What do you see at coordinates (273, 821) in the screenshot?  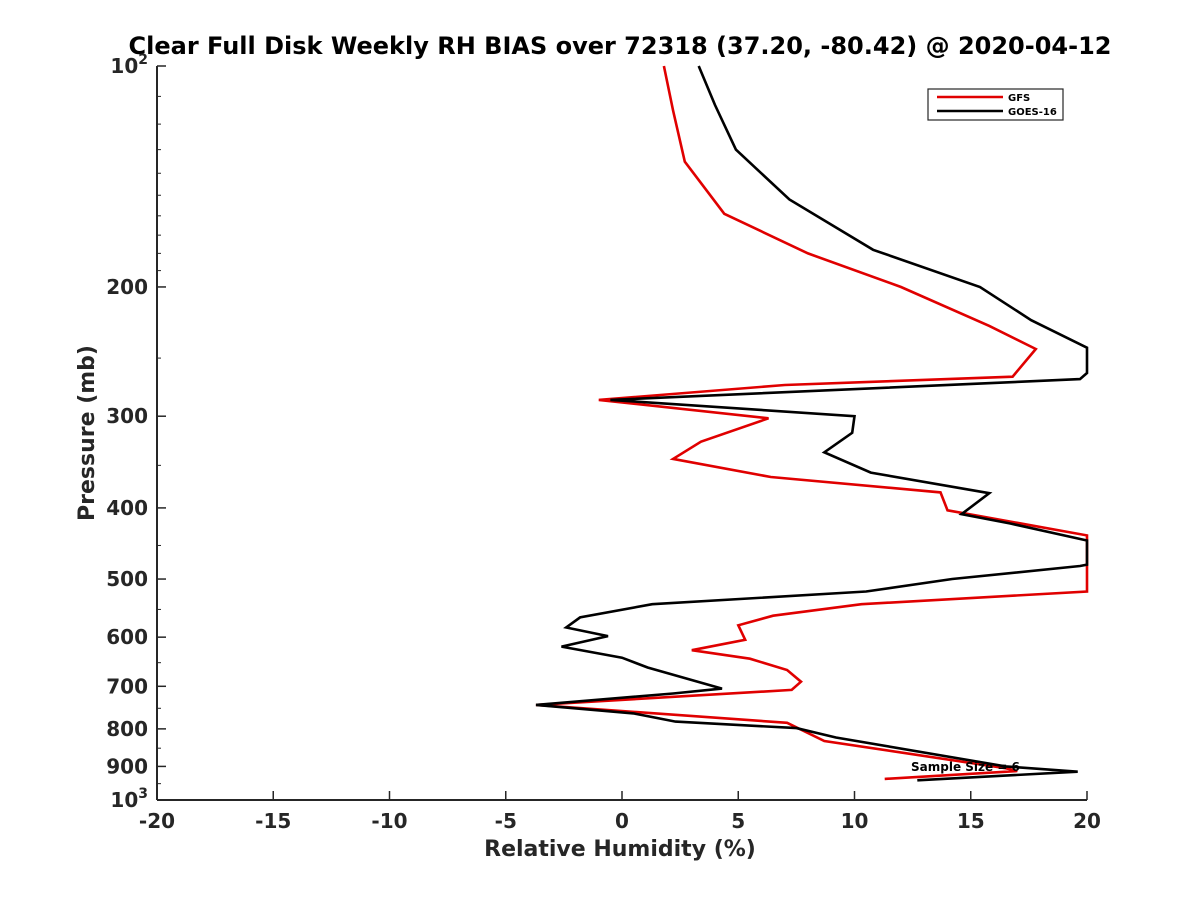 I see `x-tick-label: -15` at bounding box center [273, 821].